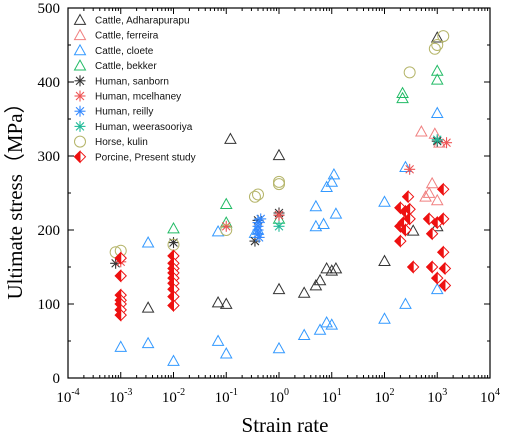 The height and width of the screenshot is (440, 505). Describe the element at coordinates (259, 228) in the screenshot. I see `series-human-reilly` at that location.